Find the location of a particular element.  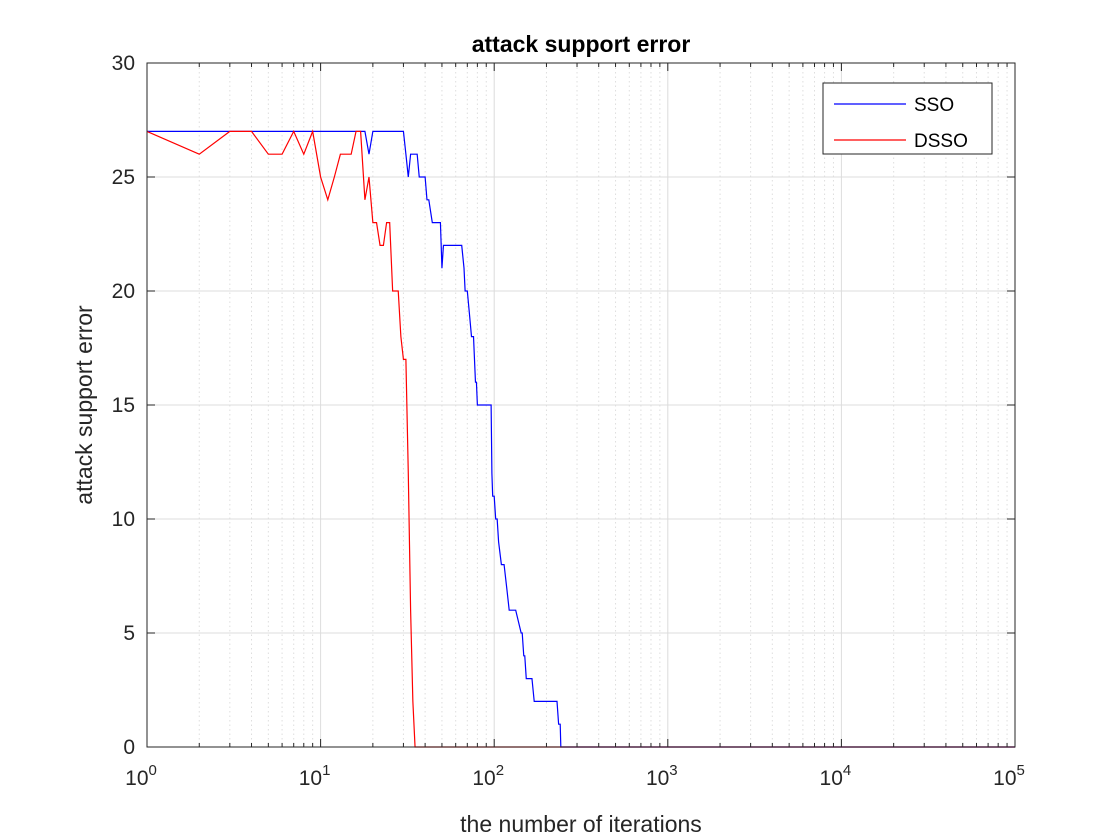

legend-label-sso: SSO is located at coordinates (934, 105).